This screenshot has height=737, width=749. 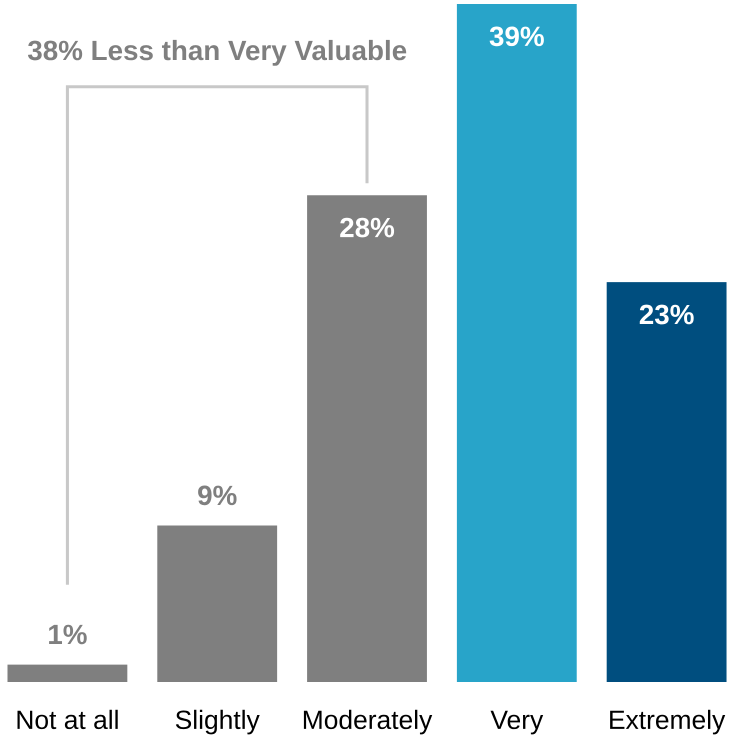 I want to click on x-tick-label: Not at all, so click(x=68, y=720).